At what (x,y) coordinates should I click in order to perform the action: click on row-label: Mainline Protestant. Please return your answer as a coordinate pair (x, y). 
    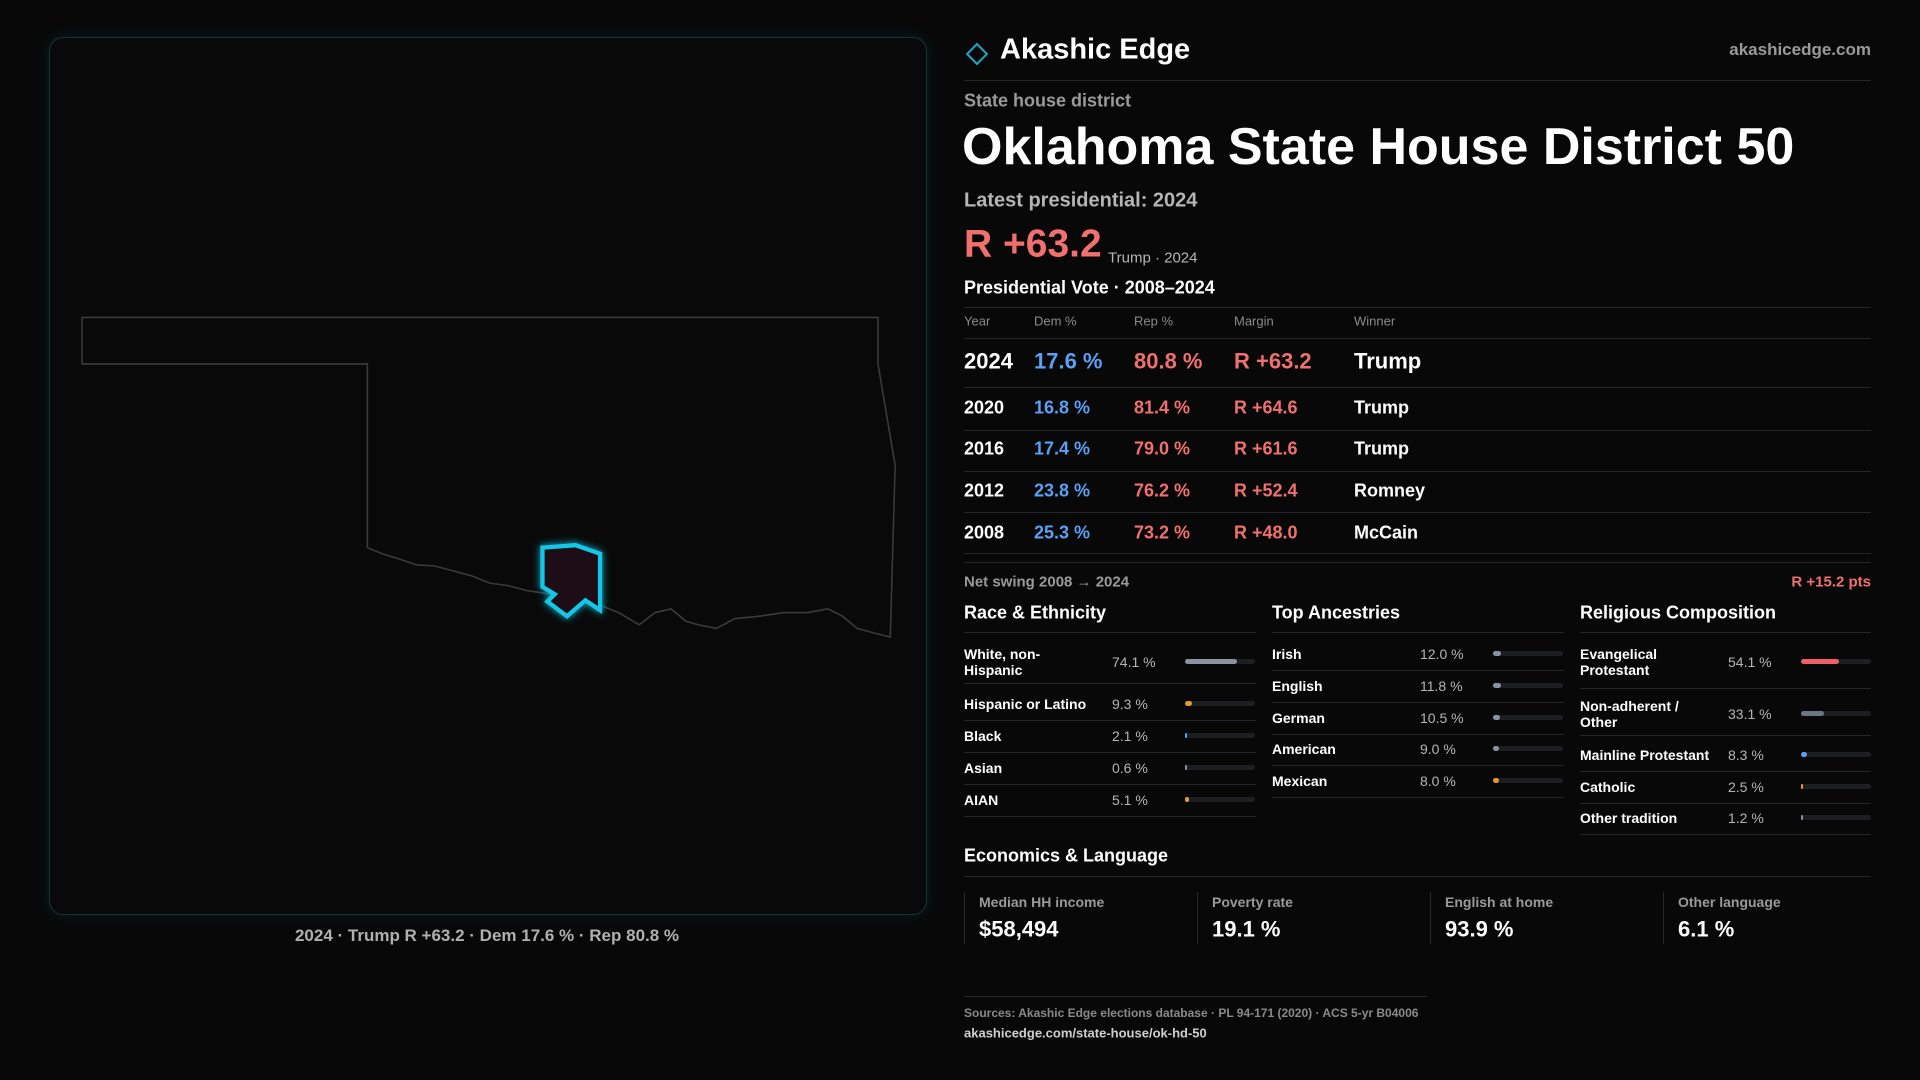
    Looking at the image, I should click on (1645, 754).